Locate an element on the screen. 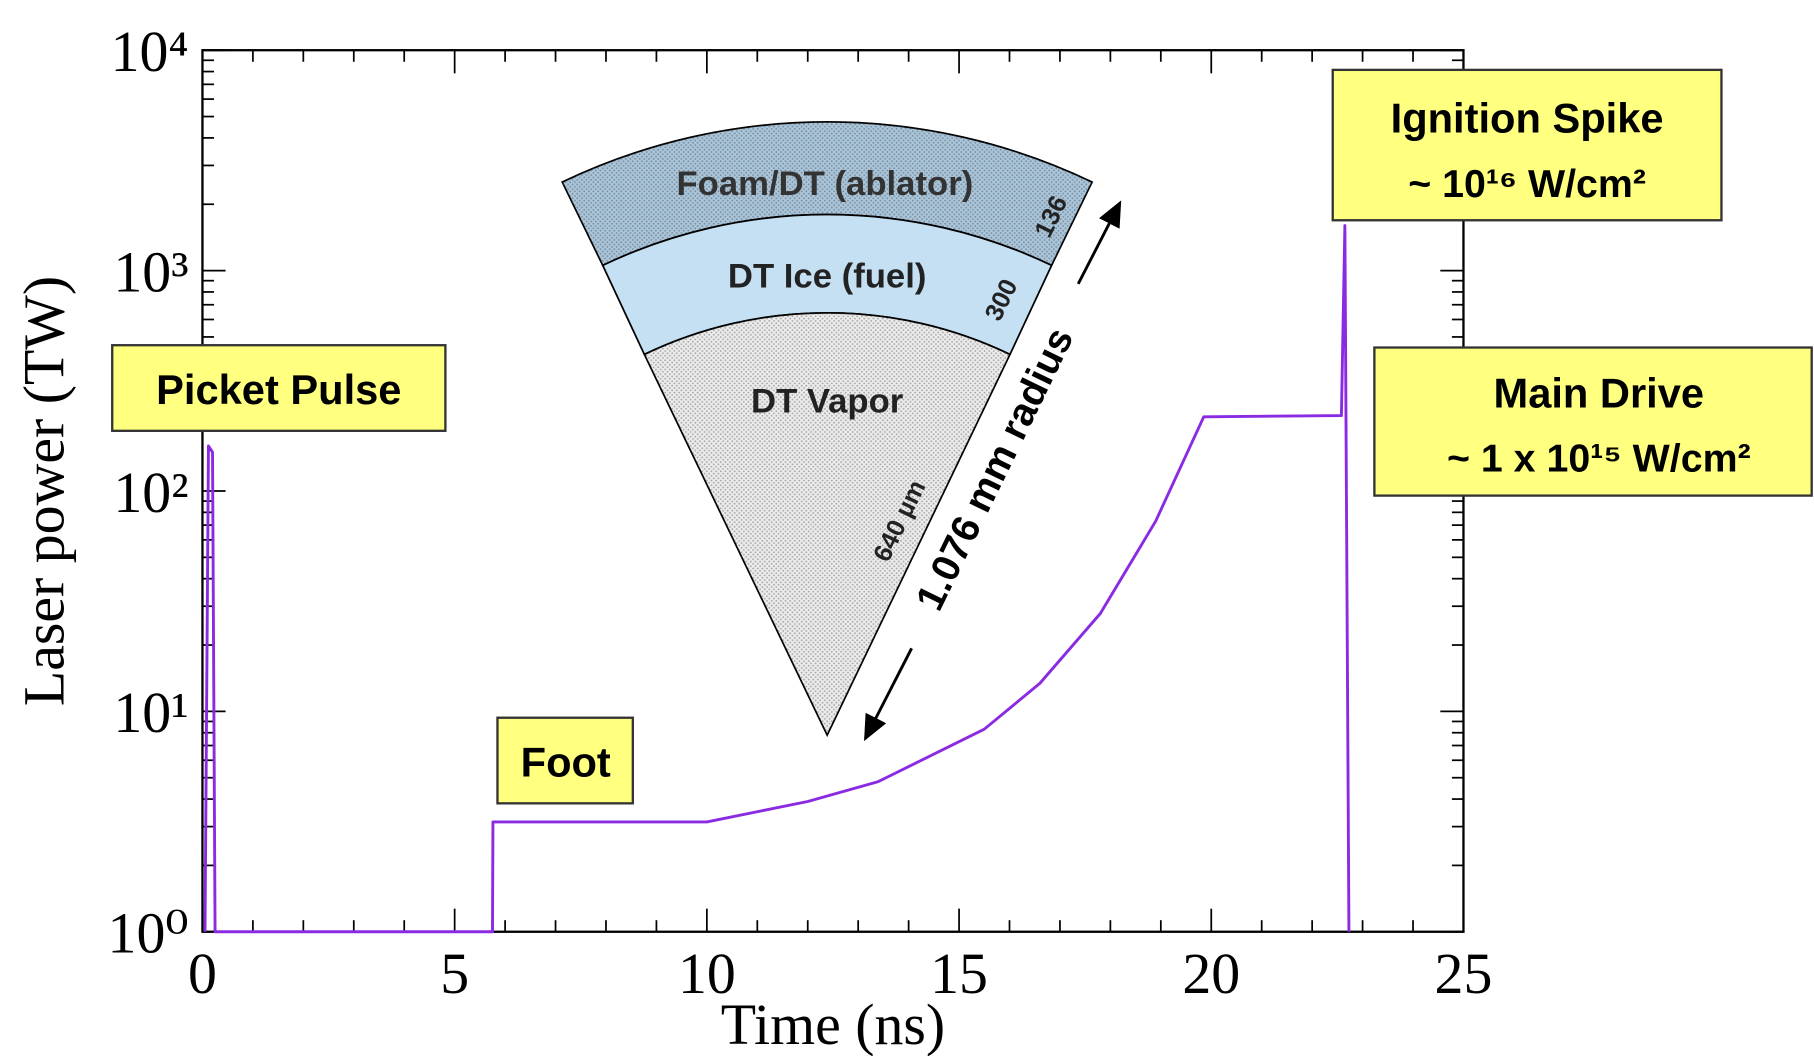 The image size is (1814, 1056). x-tick-label: 5 is located at coordinates (454, 973).